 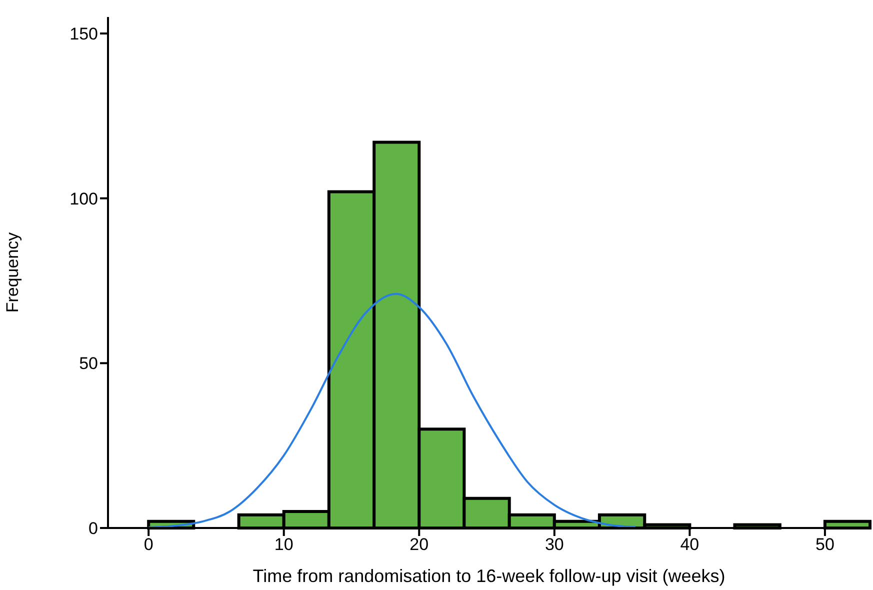 What do you see at coordinates (93, 528) in the screenshot?
I see `y-tick-label: 0` at bounding box center [93, 528].